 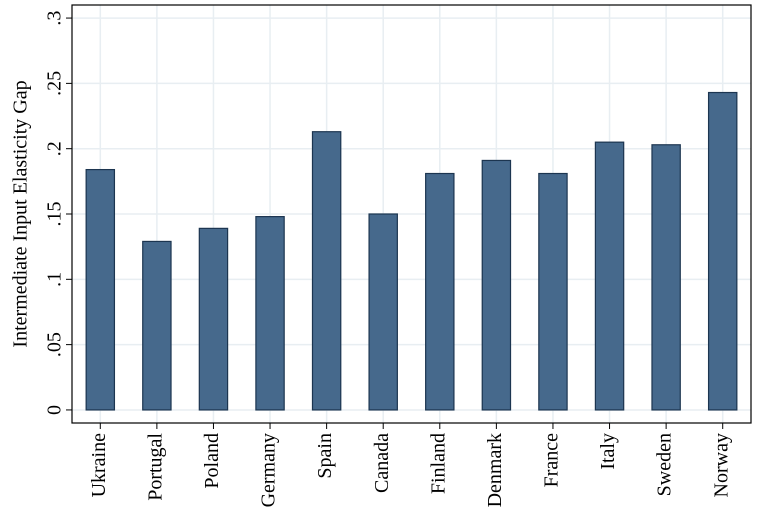 I want to click on x-tick-label: Canada, so click(x=382, y=463).